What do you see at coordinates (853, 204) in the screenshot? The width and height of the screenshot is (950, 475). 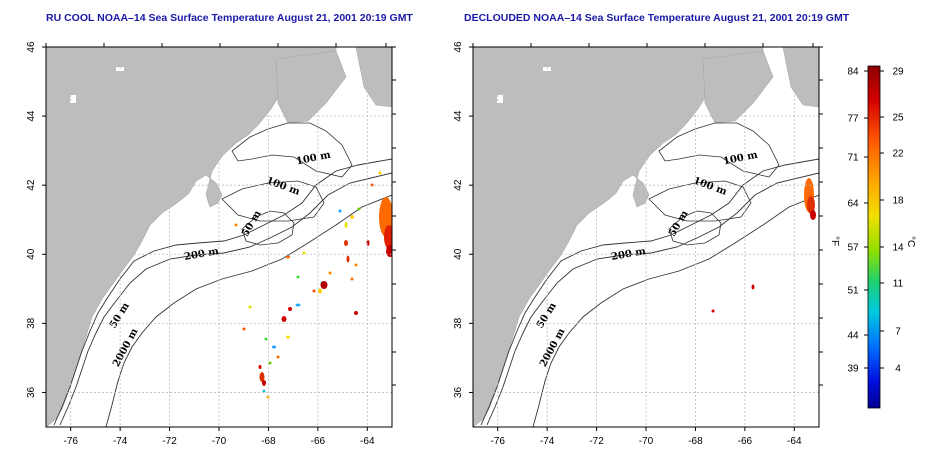 I see `colorbar-f-label: 64` at bounding box center [853, 204].